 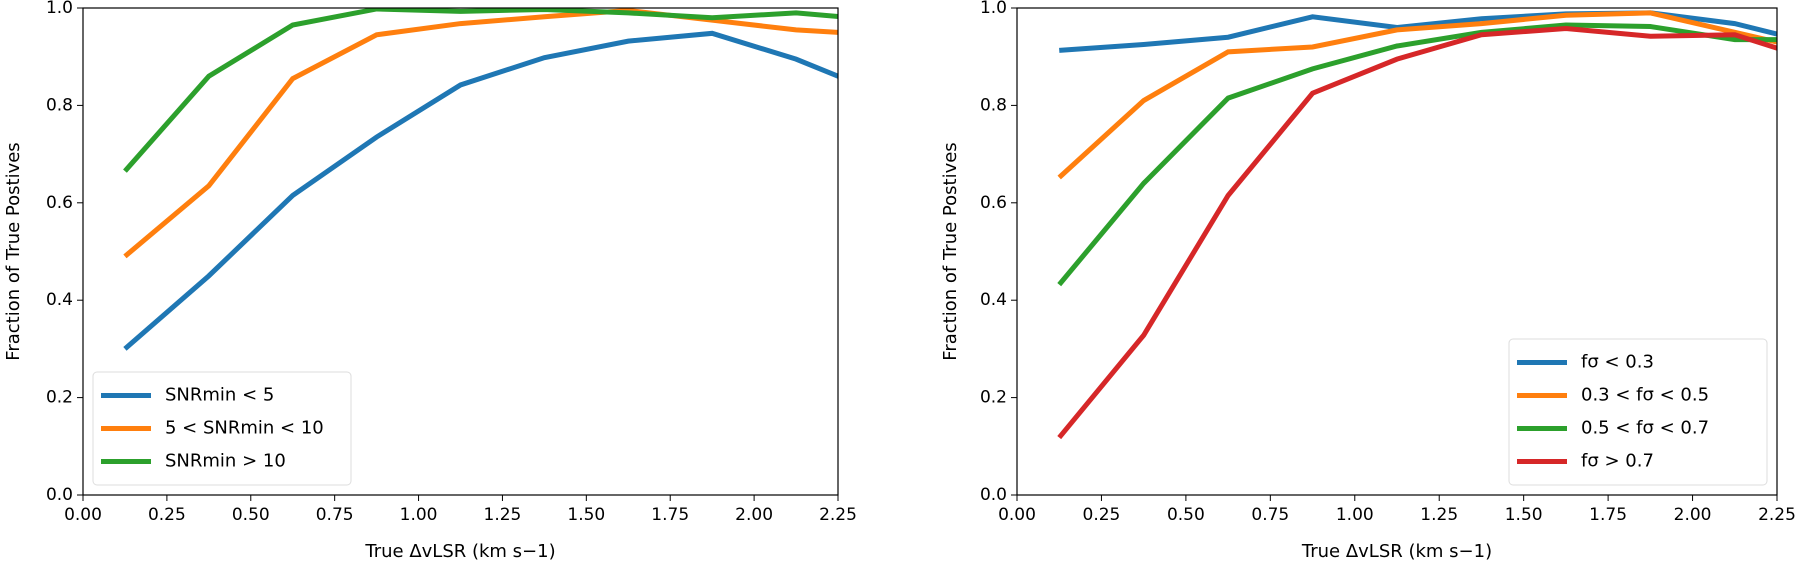 What do you see at coordinates (1617, 362) in the screenshot?
I see `legend-label: fσ < 0.3` at bounding box center [1617, 362].